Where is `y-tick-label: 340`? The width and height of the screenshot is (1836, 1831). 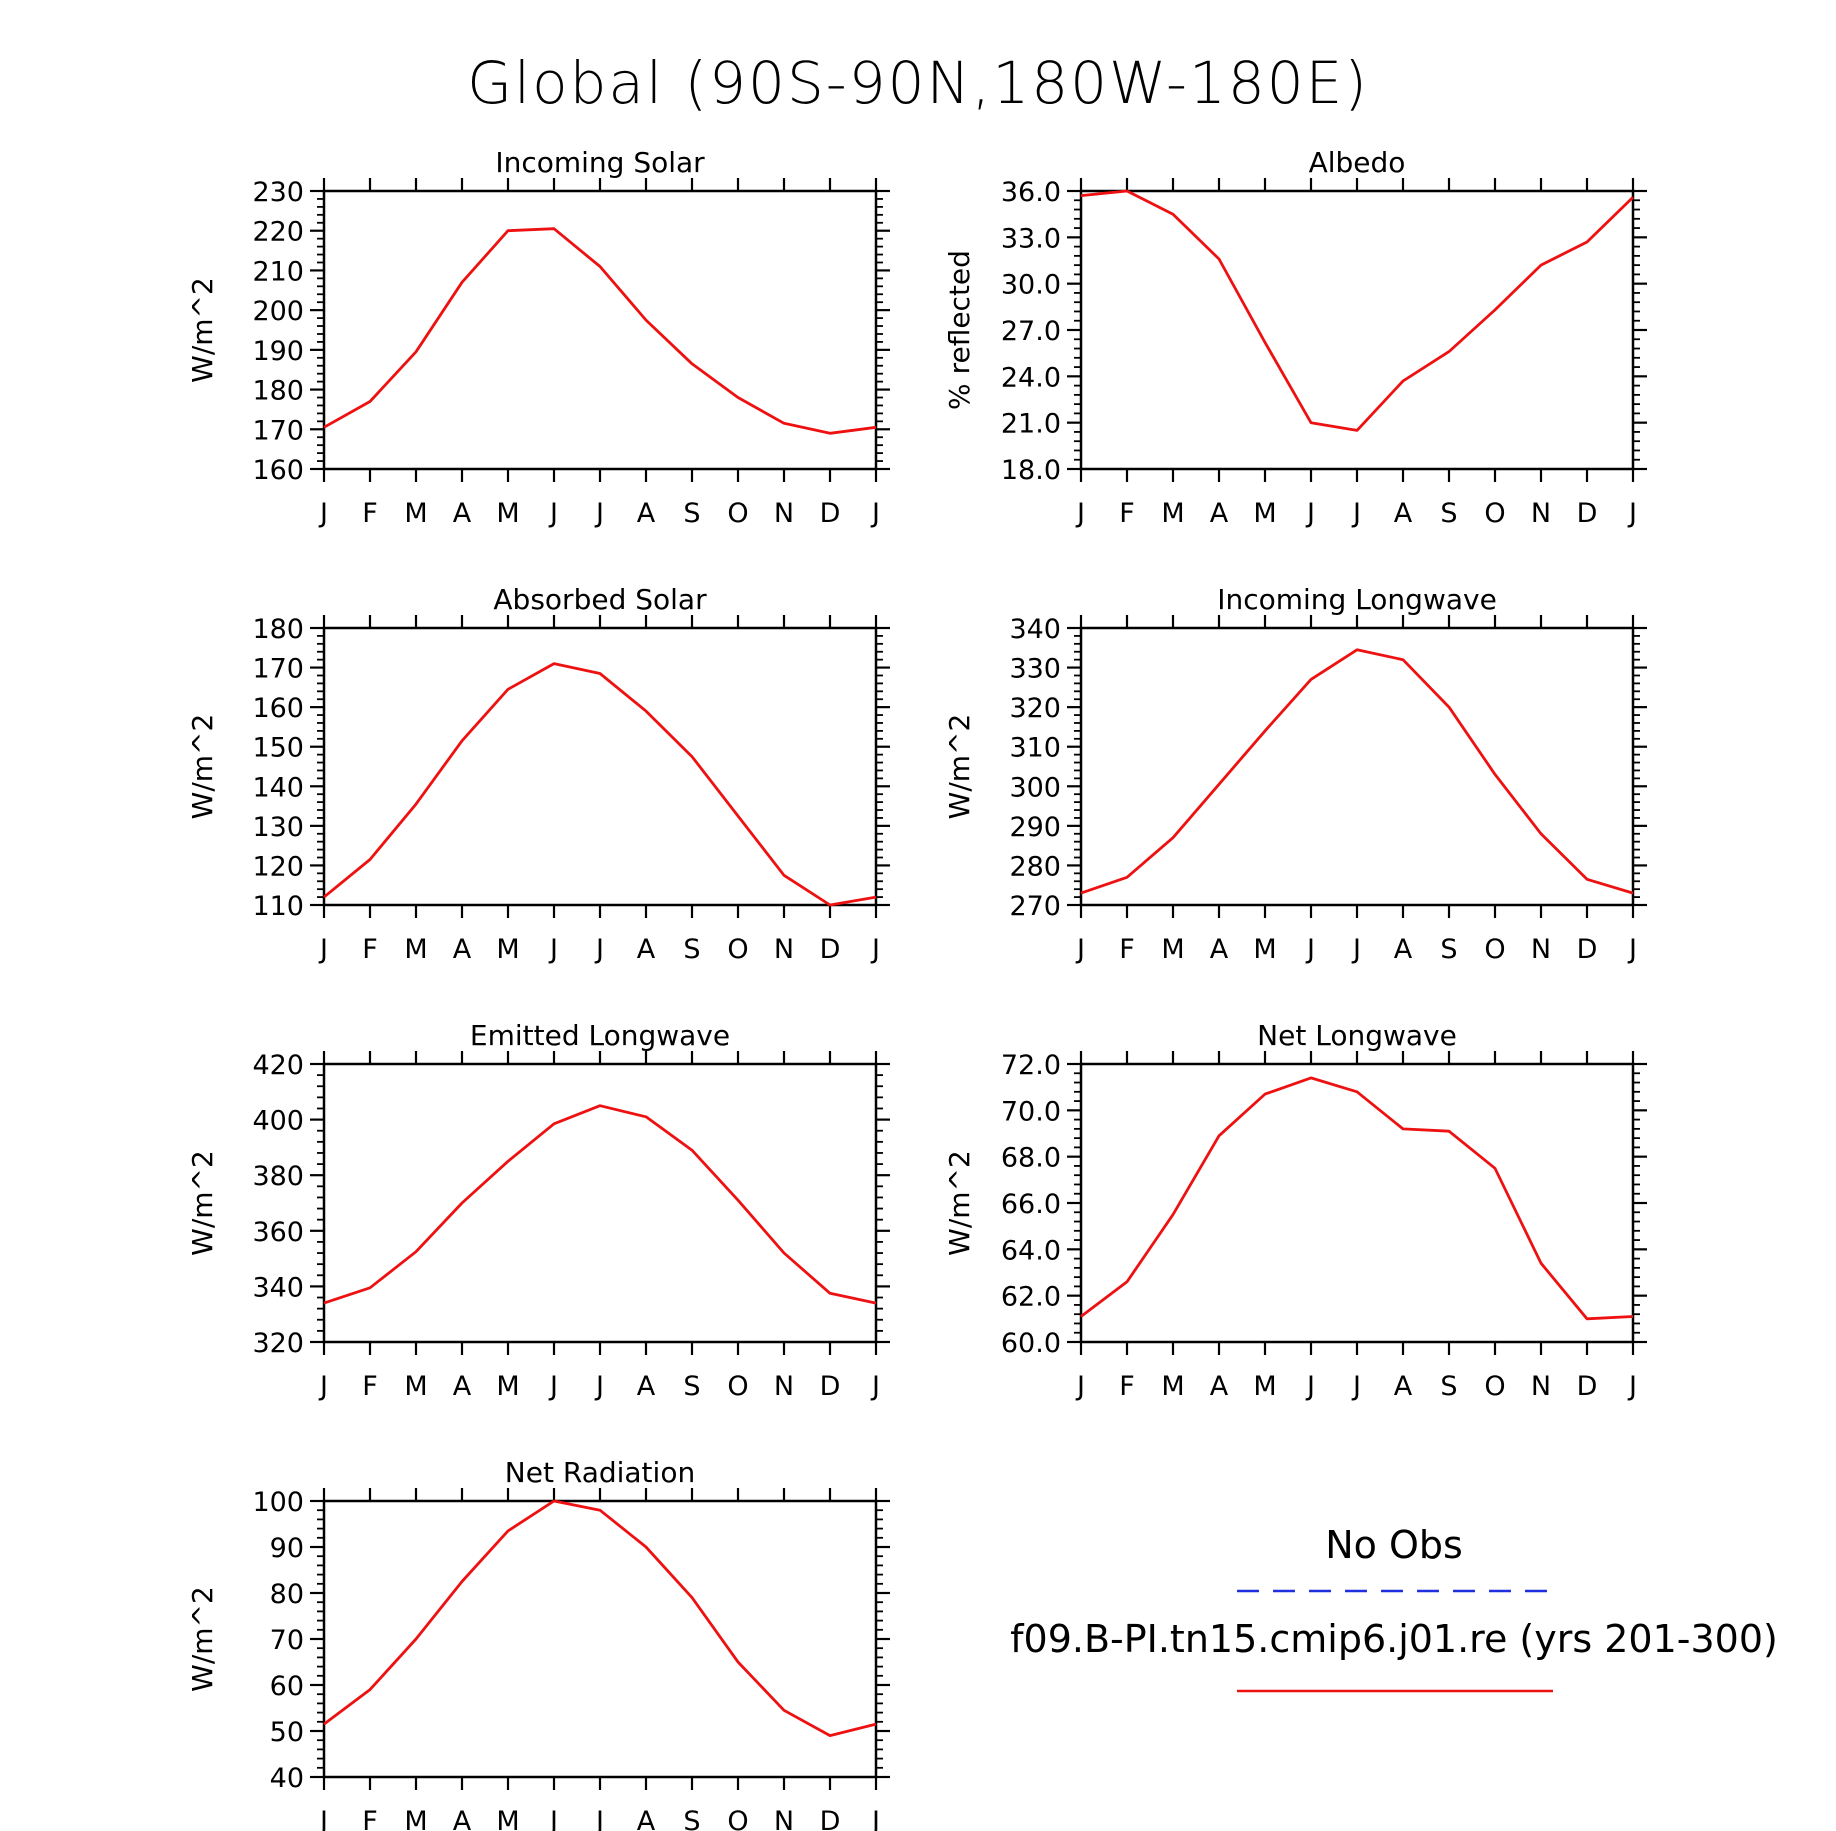 y-tick-label: 340 is located at coordinates (278, 1287).